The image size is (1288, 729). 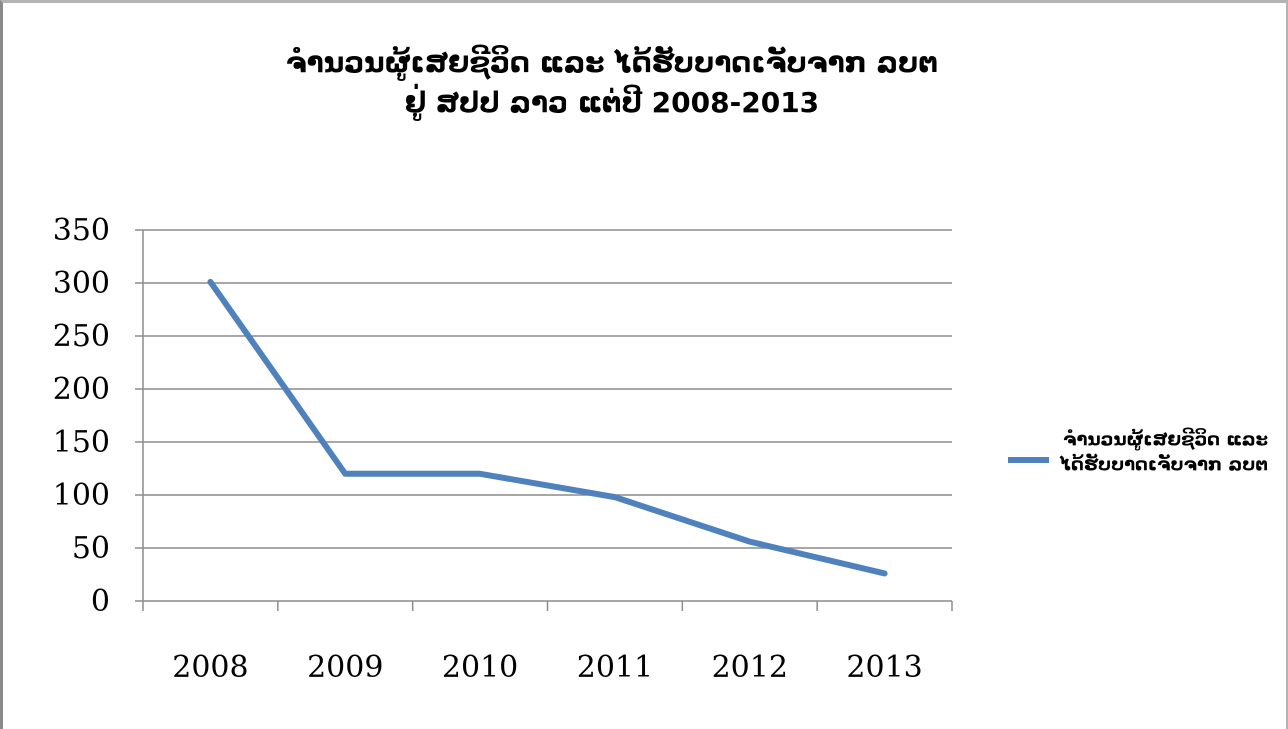 What do you see at coordinates (81, 416) in the screenshot?
I see `y-tick-labels: 0 50 100 150 200 250 300 350` at bounding box center [81, 416].